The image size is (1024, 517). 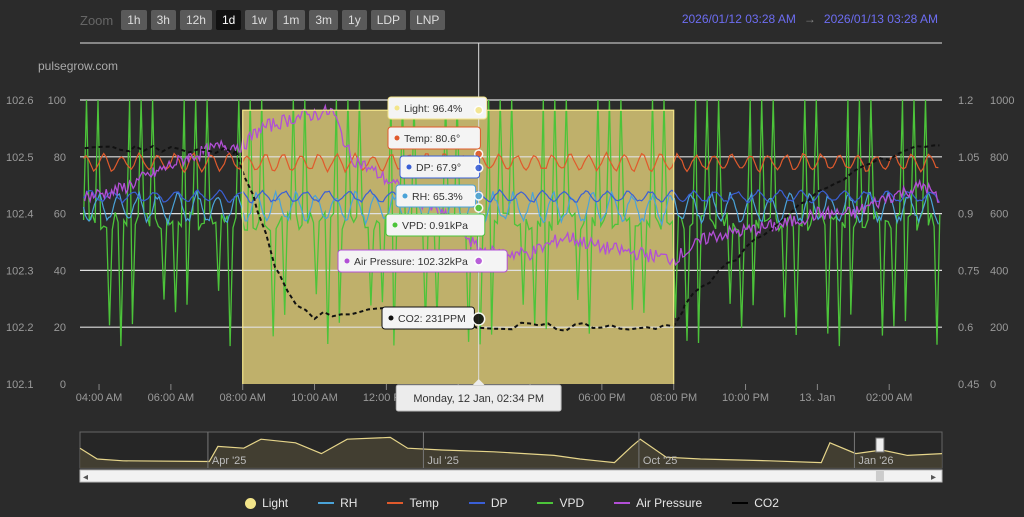 What do you see at coordinates (738, 19) in the screenshot?
I see `range-from: 2026/01/12 03:28 AM` at bounding box center [738, 19].